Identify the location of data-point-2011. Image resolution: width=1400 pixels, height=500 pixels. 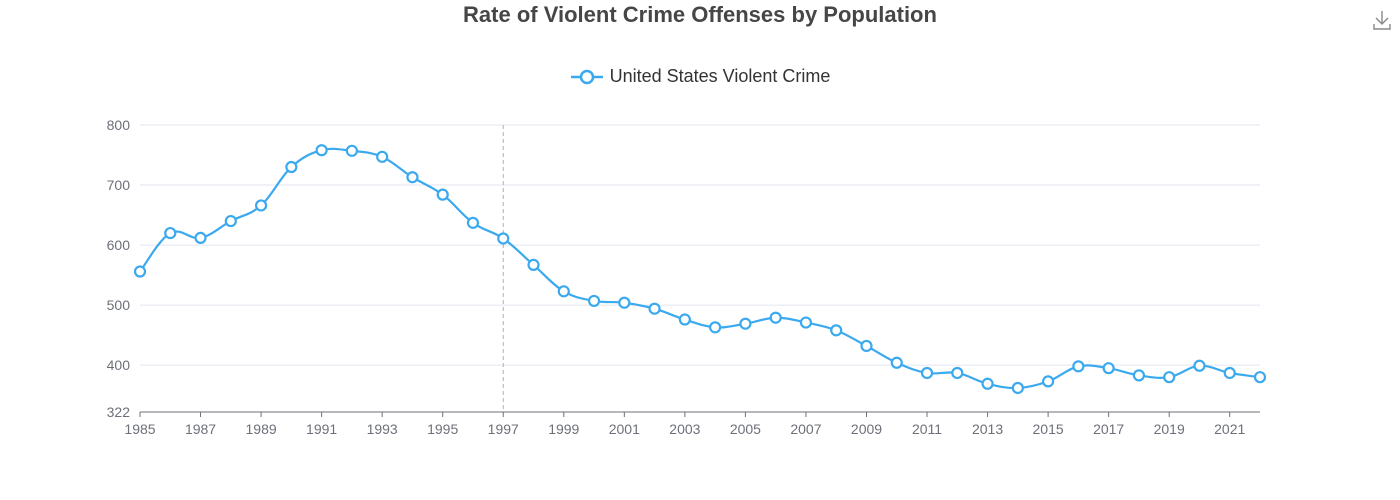
(927, 373).